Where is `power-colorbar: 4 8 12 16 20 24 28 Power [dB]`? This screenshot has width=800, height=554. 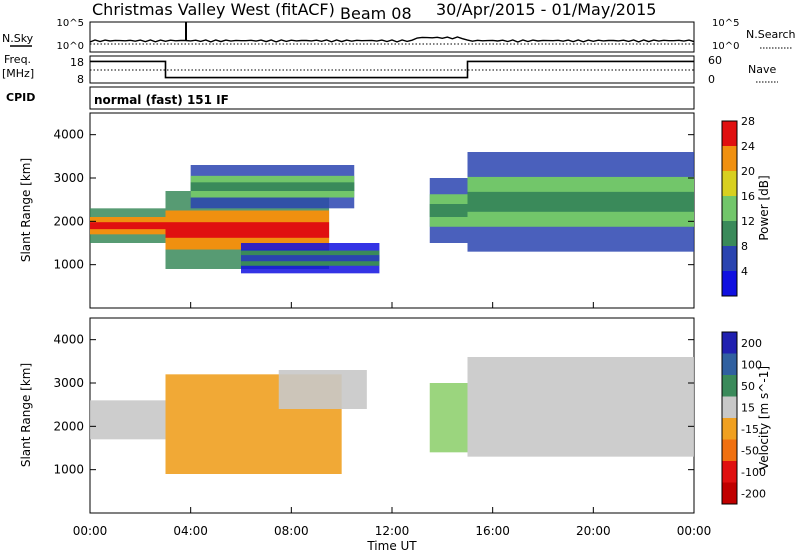
power-colorbar: 4 8 12 16 20 24 28 Power [dB] is located at coordinates (746, 206).